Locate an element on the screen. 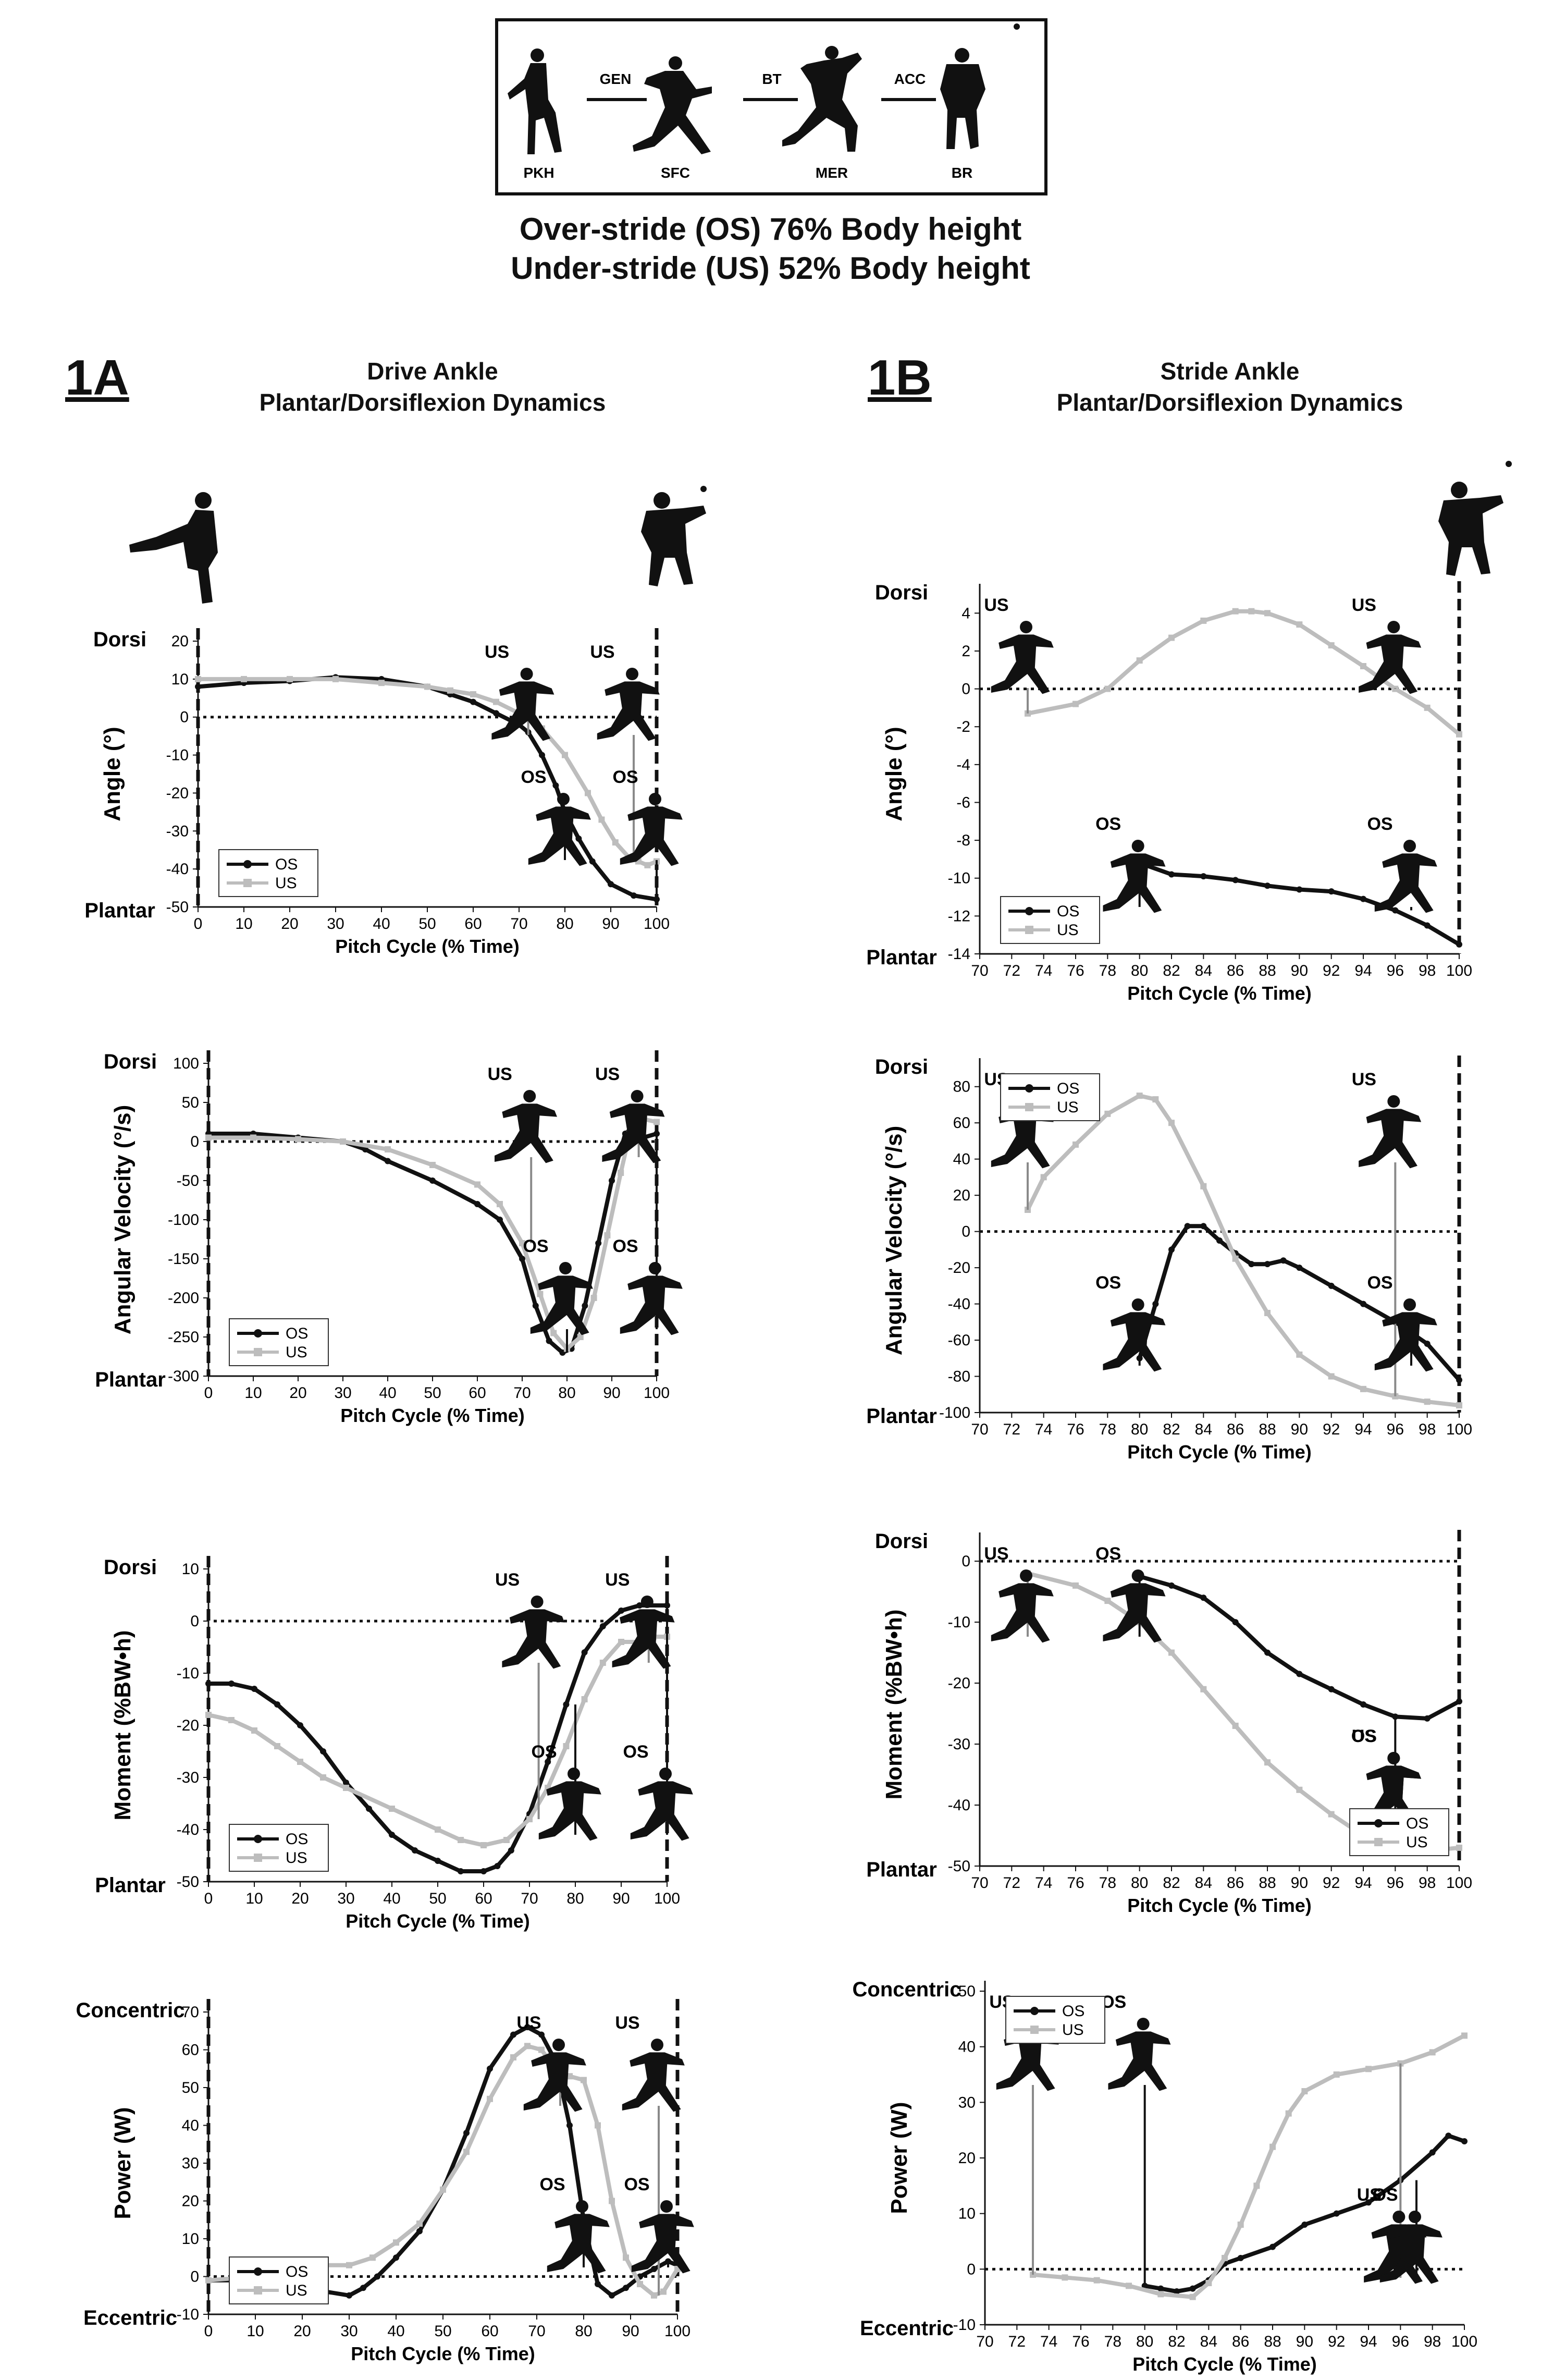 This screenshot has height=2380, width=1541. x-tick-label: 98 is located at coordinates (1427, 1429).